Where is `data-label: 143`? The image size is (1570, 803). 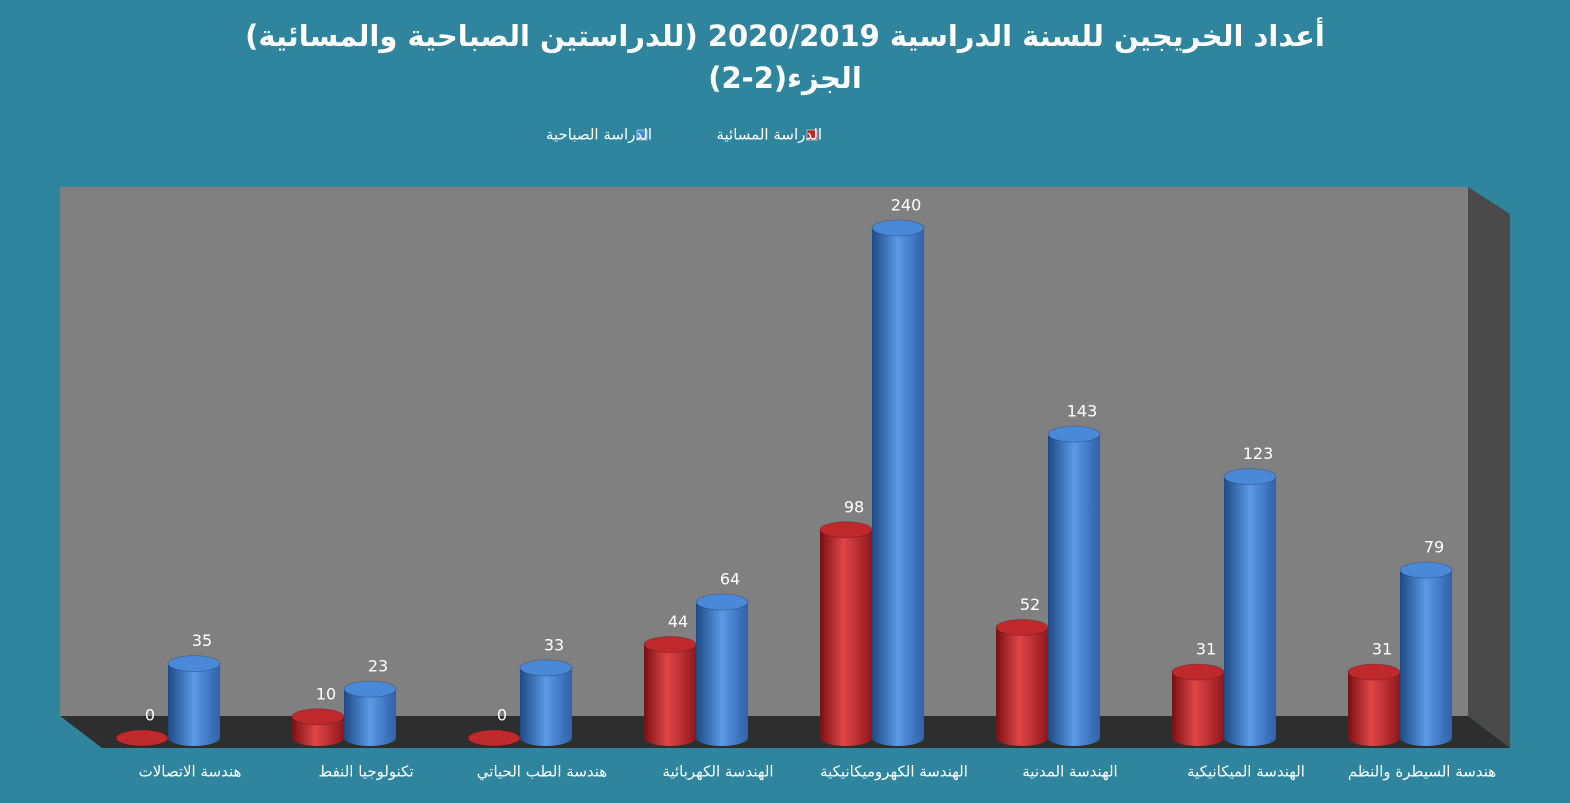 data-label: 143 is located at coordinates (1082, 411).